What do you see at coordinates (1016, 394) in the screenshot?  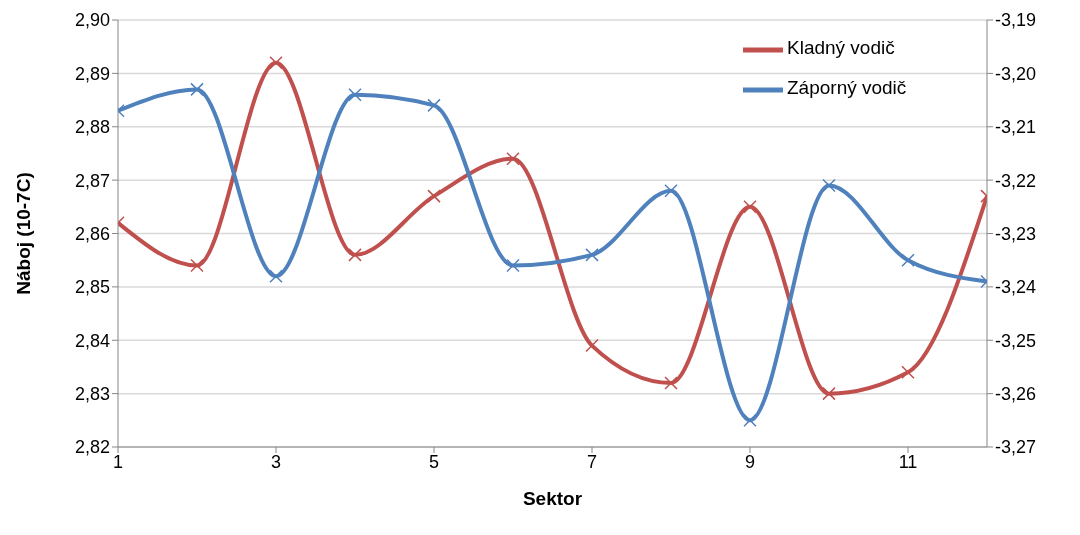 I see `y2-tick-label: -3,26` at bounding box center [1016, 394].